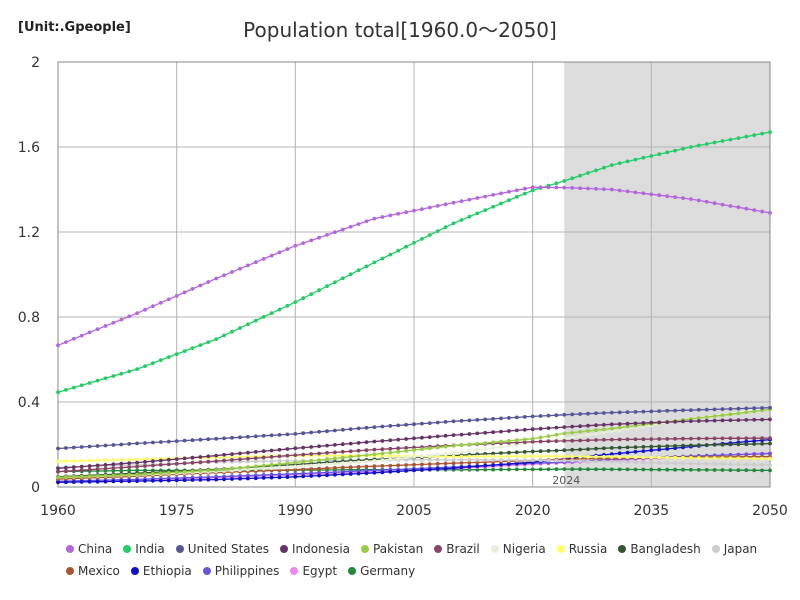 Image resolution: width=800 pixels, height=600 pixels. What do you see at coordinates (652, 511) in the screenshot?
I see `x-tick-label: 2035` at bounding box center [652, 511].